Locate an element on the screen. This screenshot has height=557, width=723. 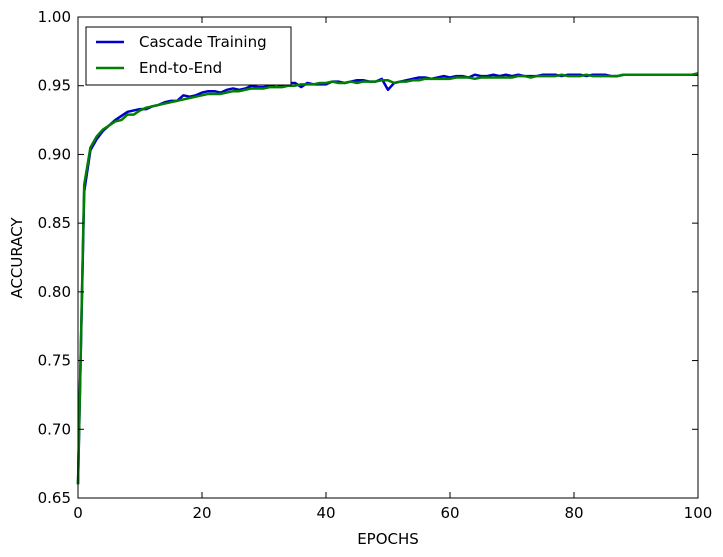
legend: Cascade Training End-to-End is located at coordinates (188, 56).